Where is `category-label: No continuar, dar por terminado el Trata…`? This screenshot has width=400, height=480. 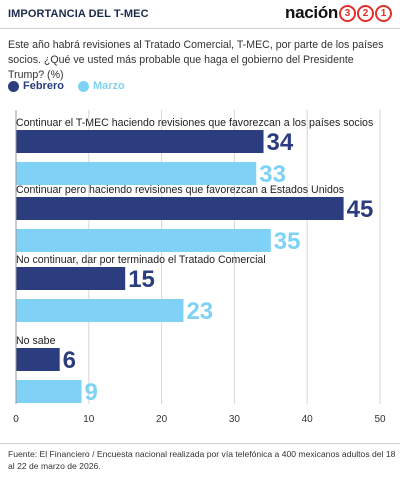
category-label: No continuar, dar por terminado el Trata… is located at coordinates (141, 260).